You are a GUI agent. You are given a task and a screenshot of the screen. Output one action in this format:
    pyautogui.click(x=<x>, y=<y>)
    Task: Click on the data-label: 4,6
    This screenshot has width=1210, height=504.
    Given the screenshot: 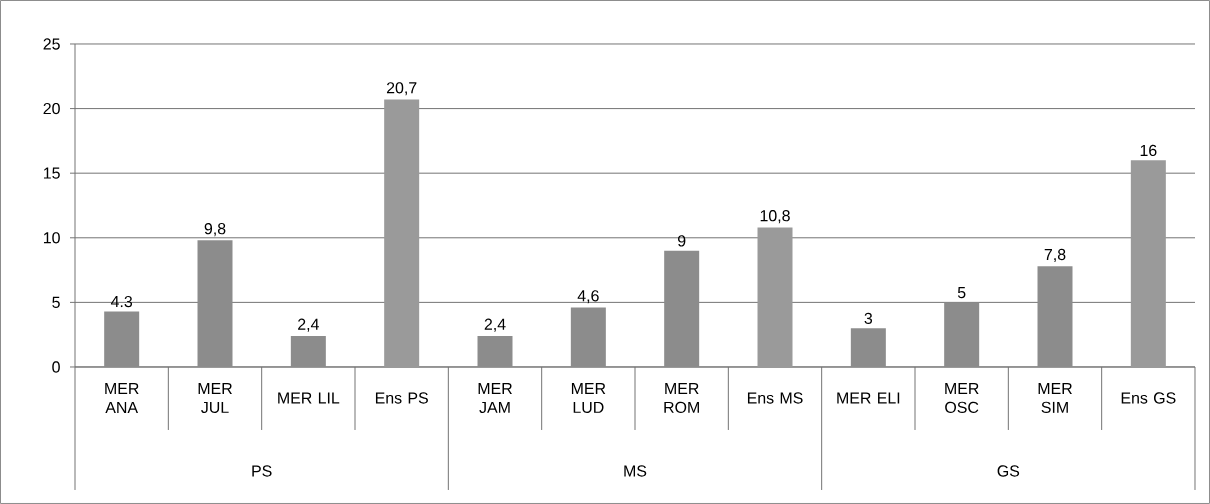 What is the action you would take?
    pyautogui.click(x=588, y=297)
    